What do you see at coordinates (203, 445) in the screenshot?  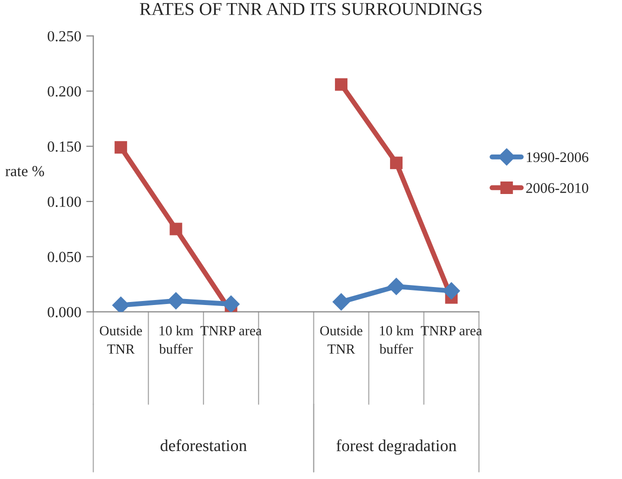 I see `text: deforestation` at bounding box center [203, 445].